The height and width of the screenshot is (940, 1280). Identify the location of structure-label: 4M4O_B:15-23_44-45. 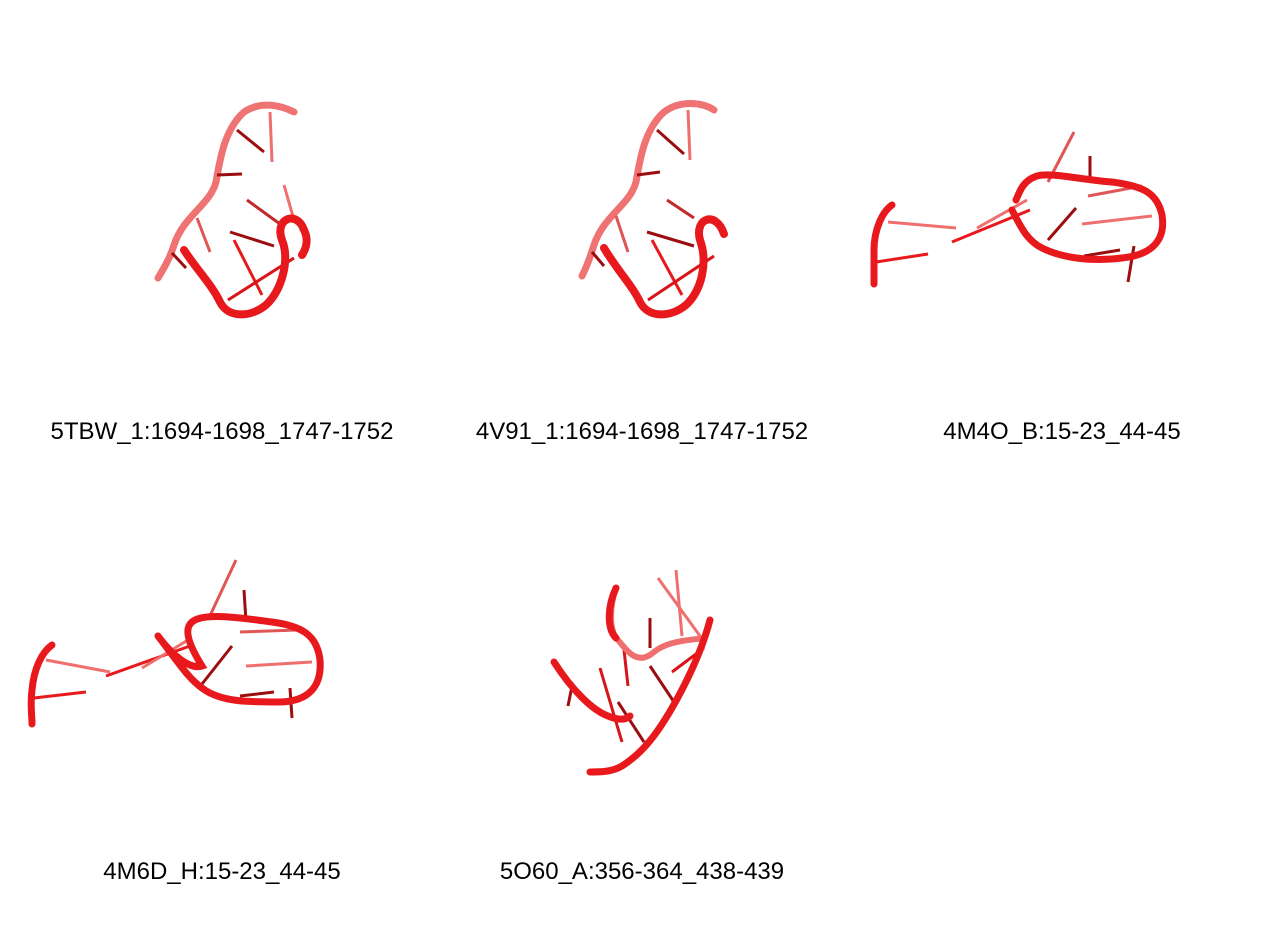
(1062, 431).